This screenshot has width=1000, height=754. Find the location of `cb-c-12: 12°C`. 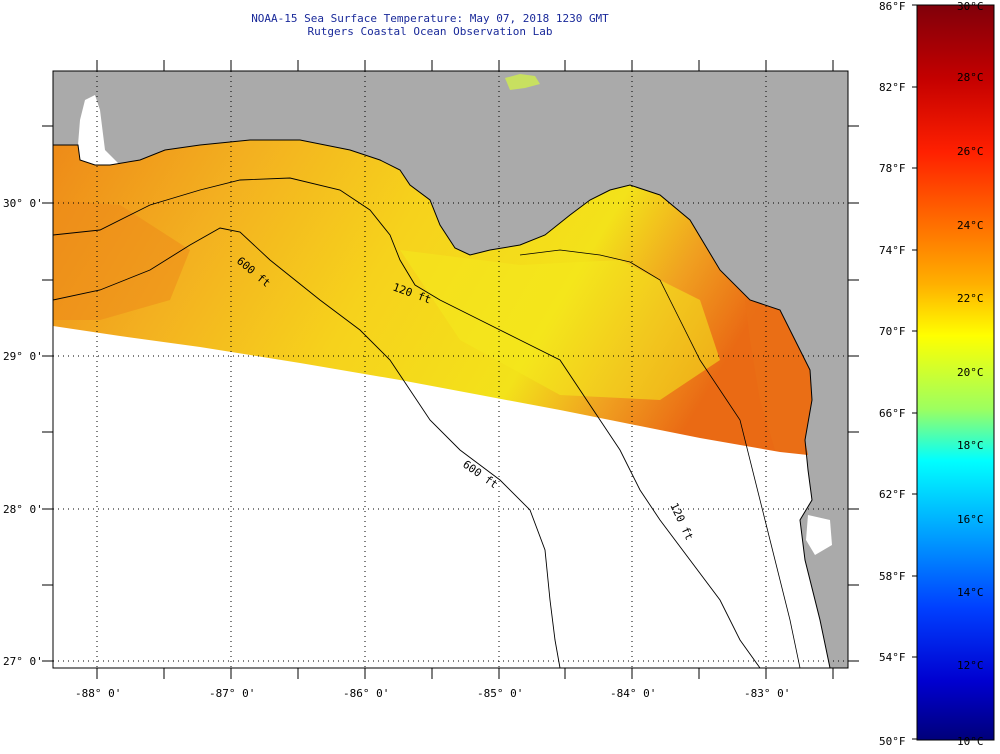

cb-c-12: 12°C is located at coordinates (970, 665).